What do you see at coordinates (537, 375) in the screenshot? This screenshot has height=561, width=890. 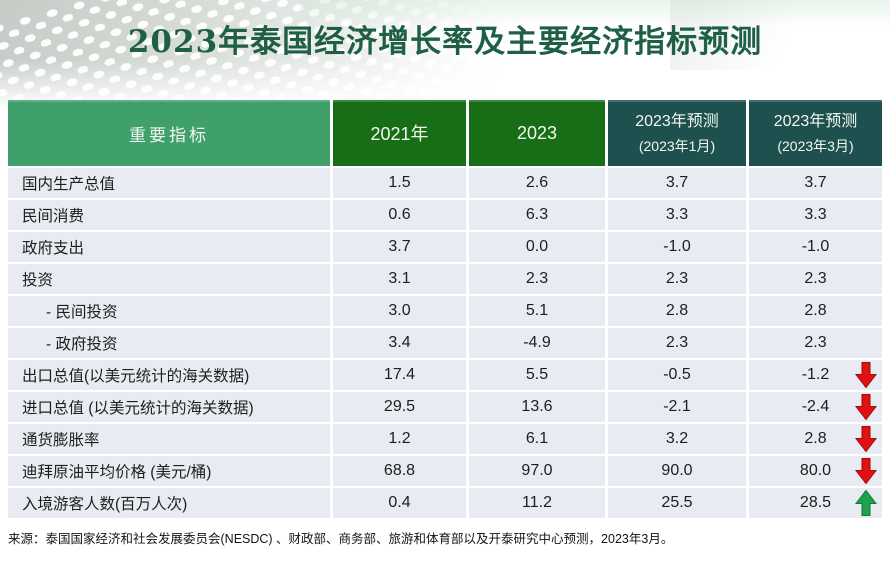 I see `value-cell: 5.5` at bounding box center [537, 375].